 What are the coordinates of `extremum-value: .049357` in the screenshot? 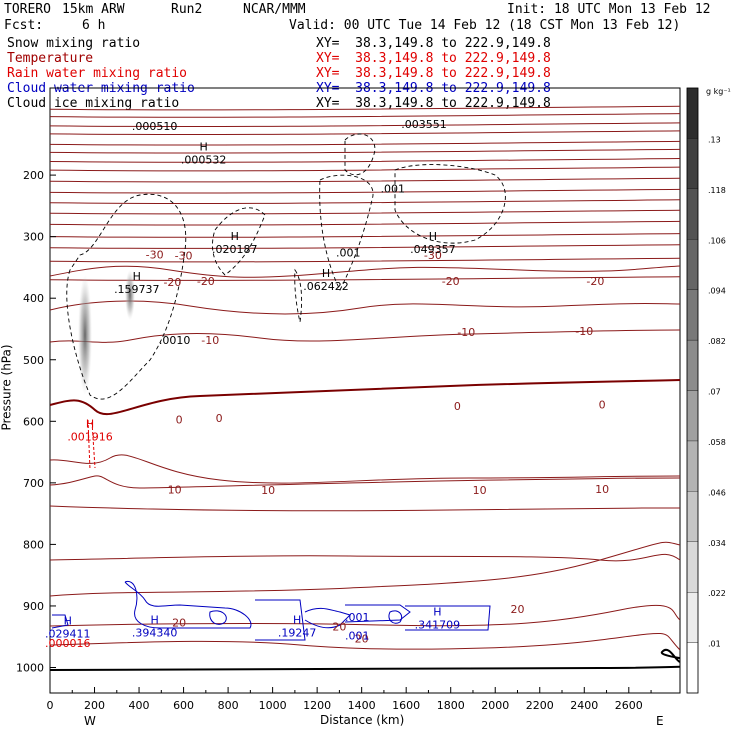 It's located at (433, 249).